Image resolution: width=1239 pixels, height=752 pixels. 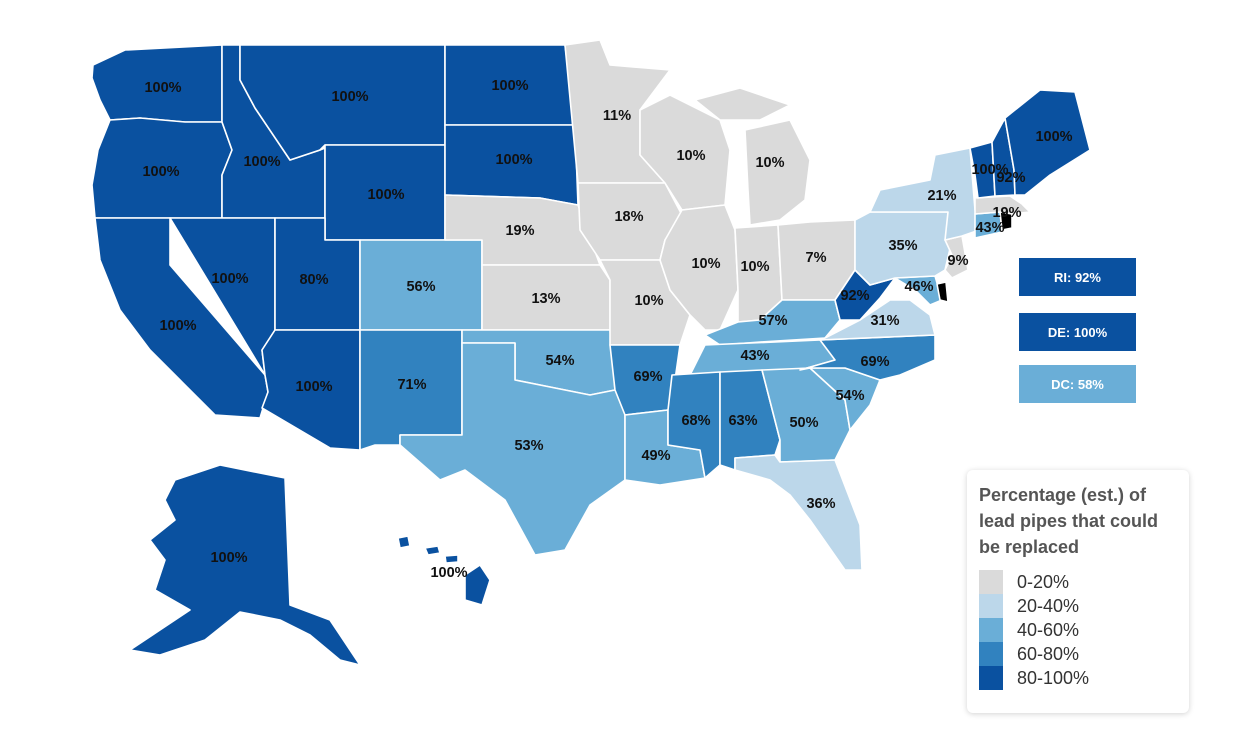 What do you see at coordinates (1048, 605) in the screenshot?
I see `legend-label: 20-40%` at bounding box center [1048, 605].